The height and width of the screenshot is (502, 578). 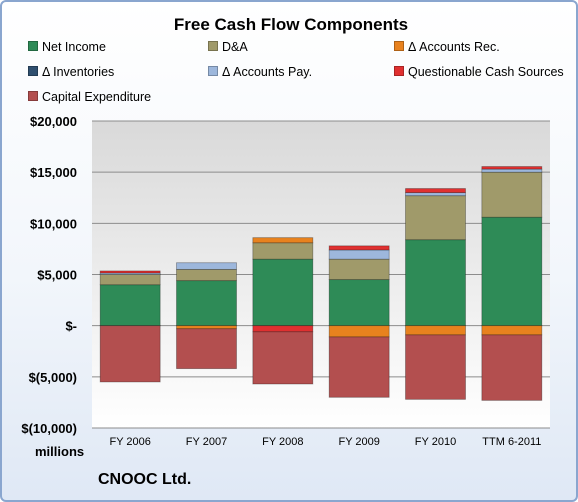 I want to click on chart-title: Free Cash Flow Components, so click(x=291, y=24).